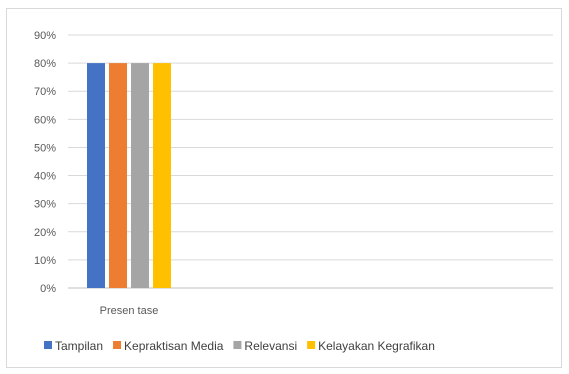 The image size is (569, 374). Describe the element at coordinates (96, 175) in the screenshot. I see `bar-tampilan` at that location.